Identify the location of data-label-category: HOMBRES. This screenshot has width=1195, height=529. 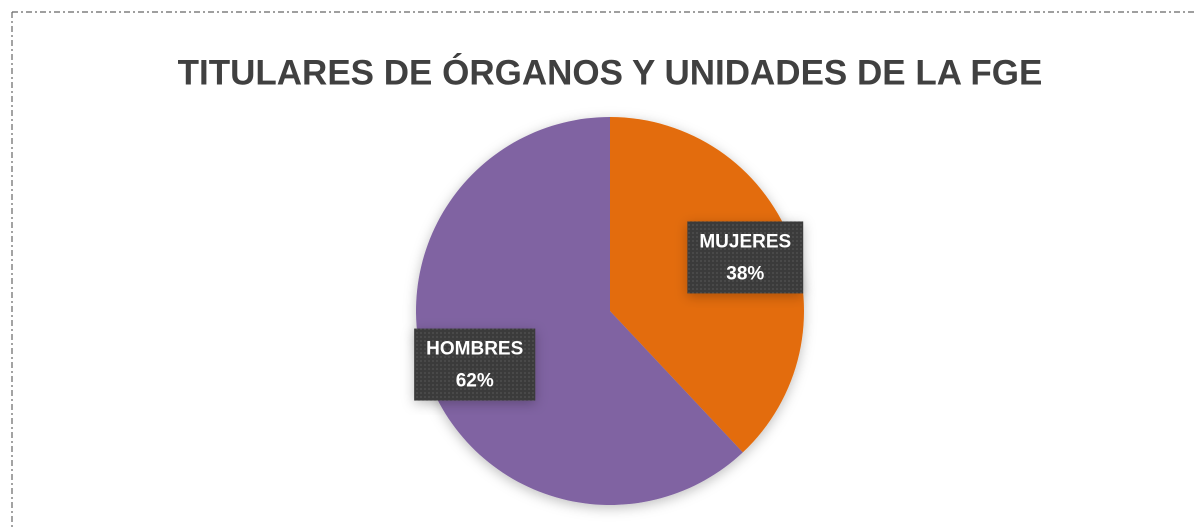
(474, 349).